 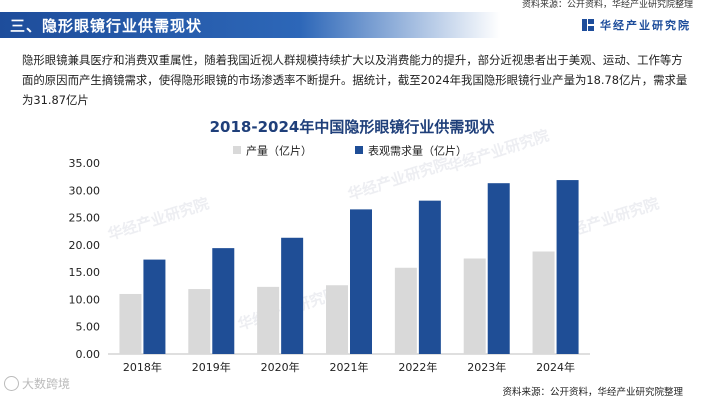 I want to click on section-header: 三、隐形眼镜行业供需现状 华经产业研究院, so click(x=352, y=25).